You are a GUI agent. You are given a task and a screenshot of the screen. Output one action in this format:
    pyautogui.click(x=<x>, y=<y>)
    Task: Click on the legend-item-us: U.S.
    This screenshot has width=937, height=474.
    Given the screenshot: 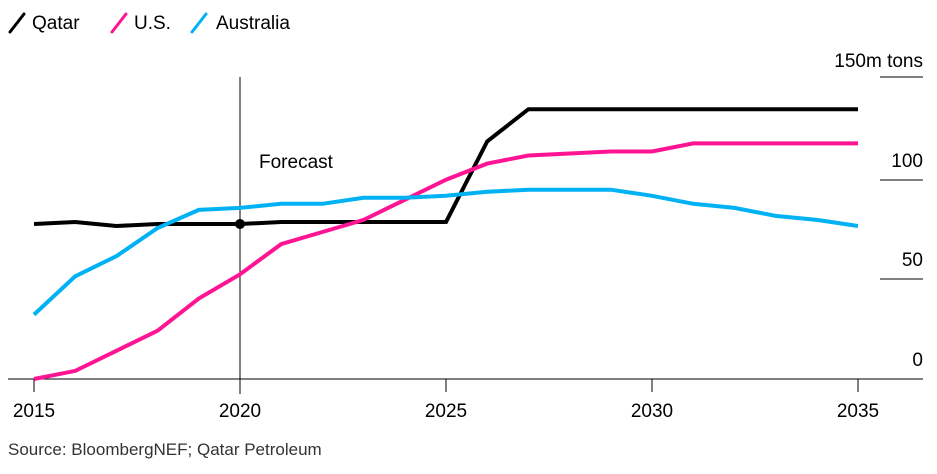 What is the action you would take?
    pyautogui.click(x=140, y=23)
    